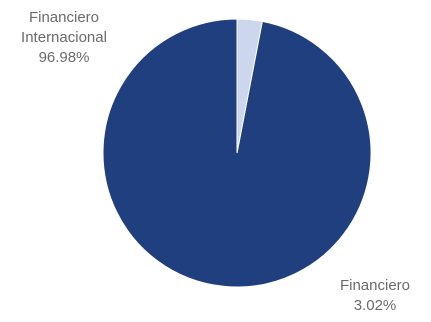  What do you see at coordinates (249, 86) in the screenshot?
I see `pie-slice-financiero` at bounding box center [249, 86].